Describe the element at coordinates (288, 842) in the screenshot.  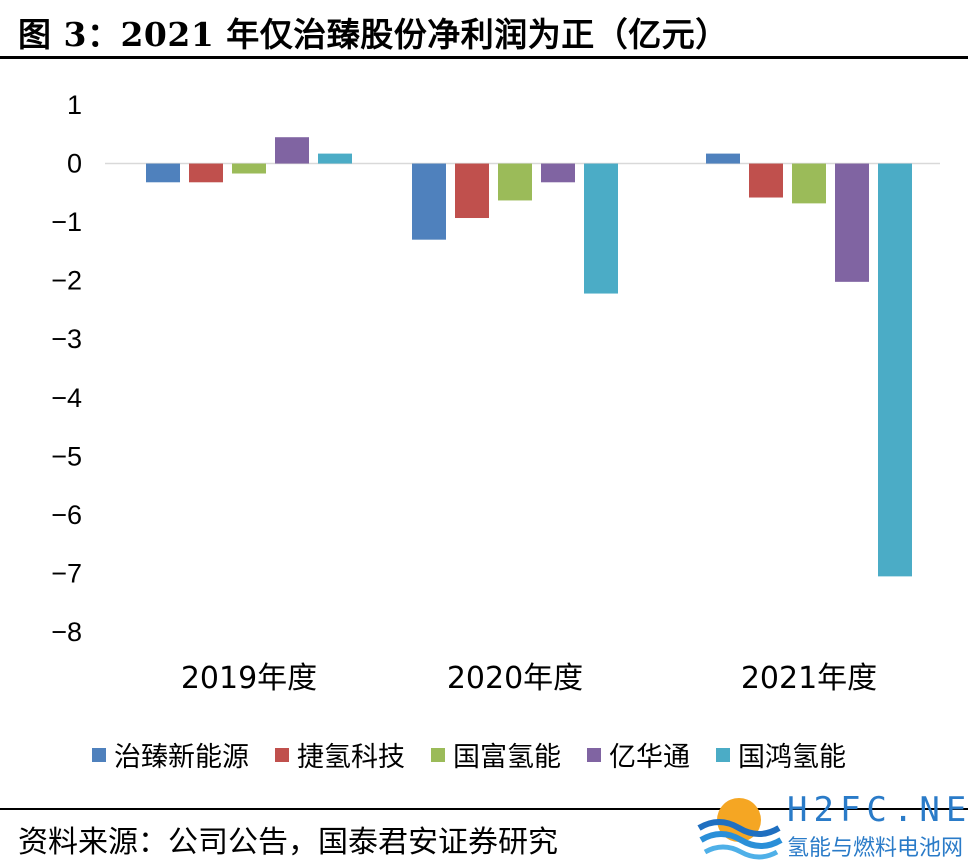
I see `source-note: 资料来源：公司公告，国泰君安证券研究` at that location.